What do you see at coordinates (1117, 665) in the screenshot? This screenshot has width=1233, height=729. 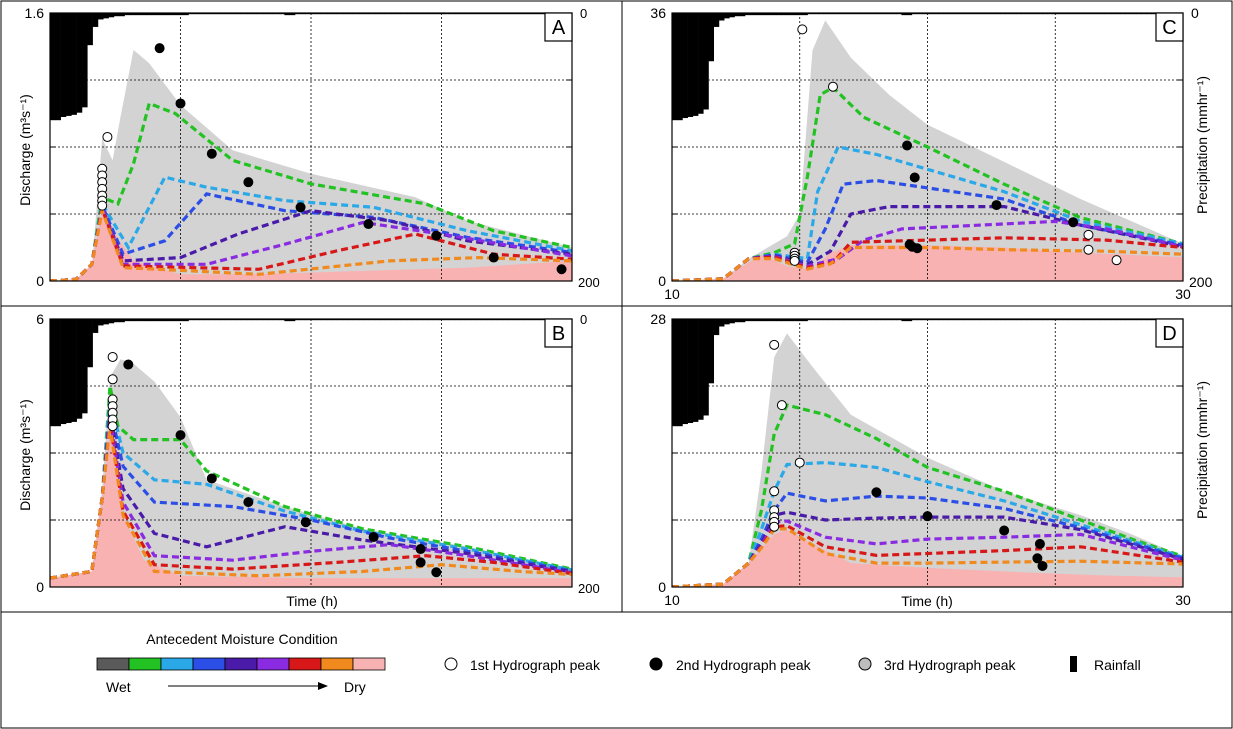 I see `legend-rainfall-label: Rainfall` at bounding box center [1117, 665].